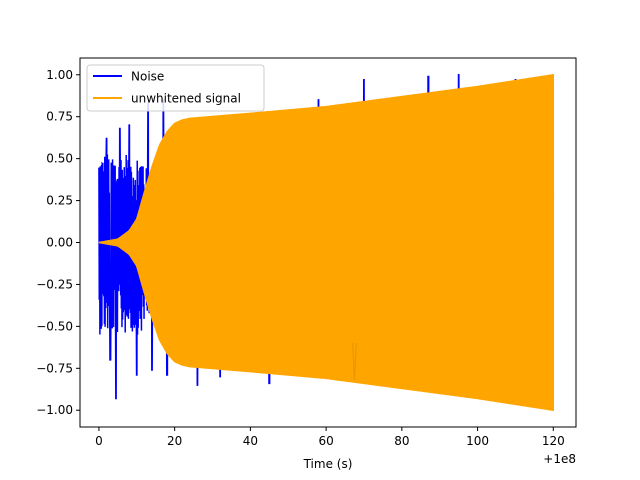 The image size is (640, 480). What do you see at coordinates (59, 75) in the screenshot?
I see `y-tick-label: 1.00` at bounding box center [59, 75].